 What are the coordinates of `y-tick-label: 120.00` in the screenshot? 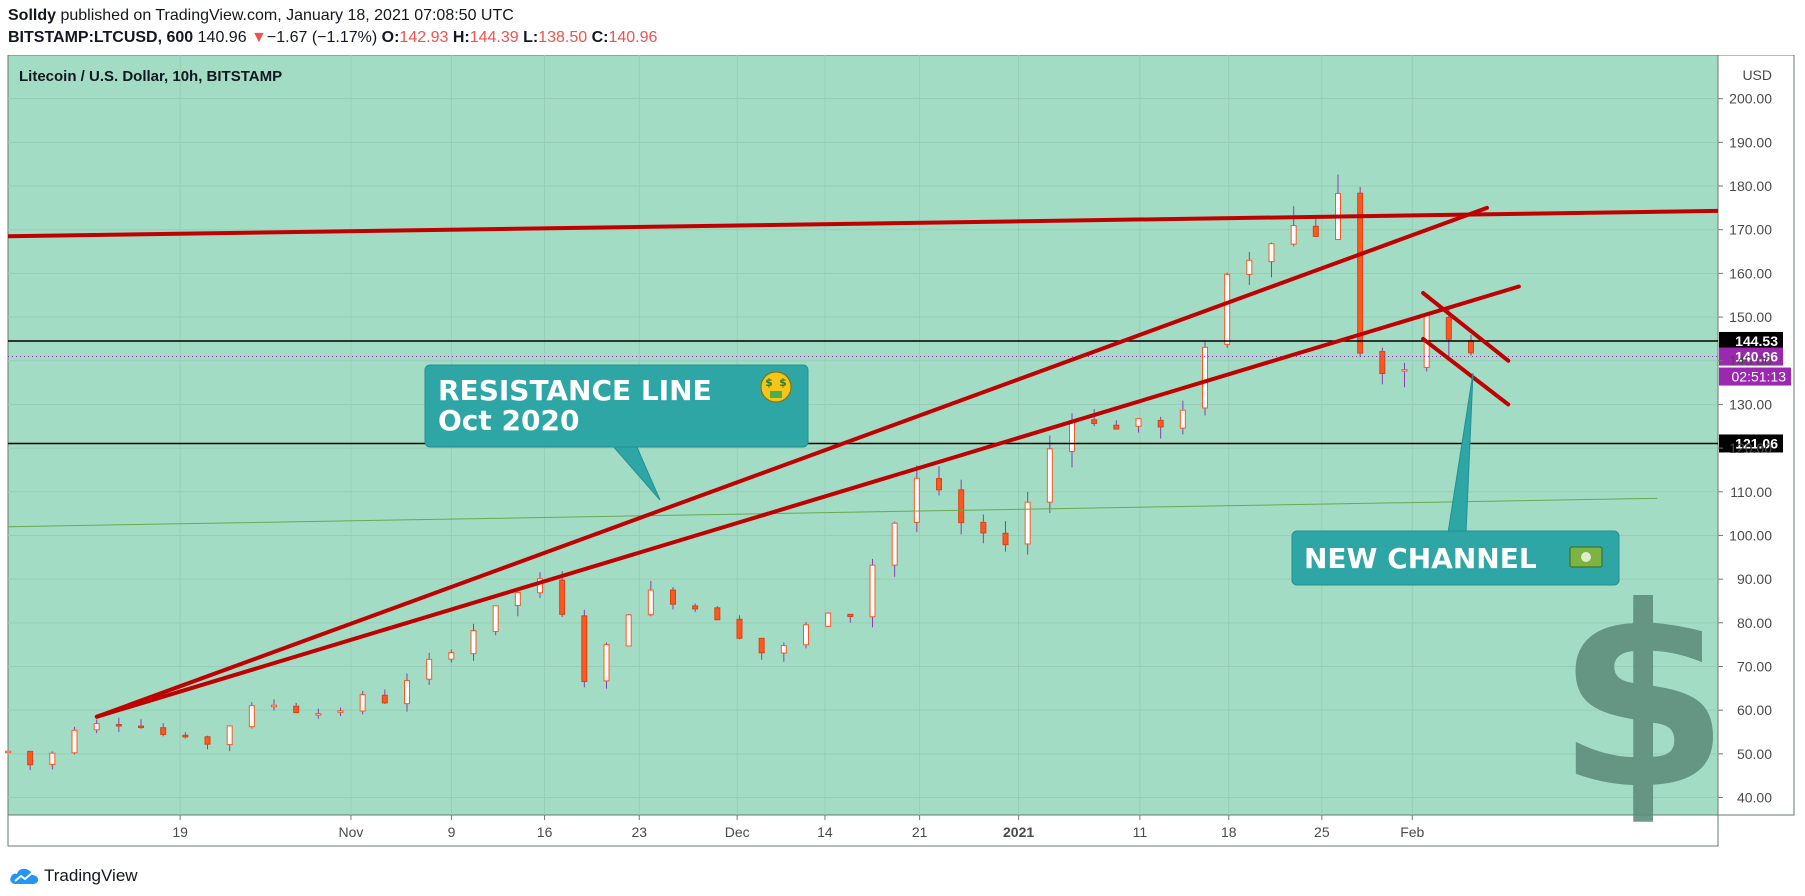 It's located at (1750, 448).